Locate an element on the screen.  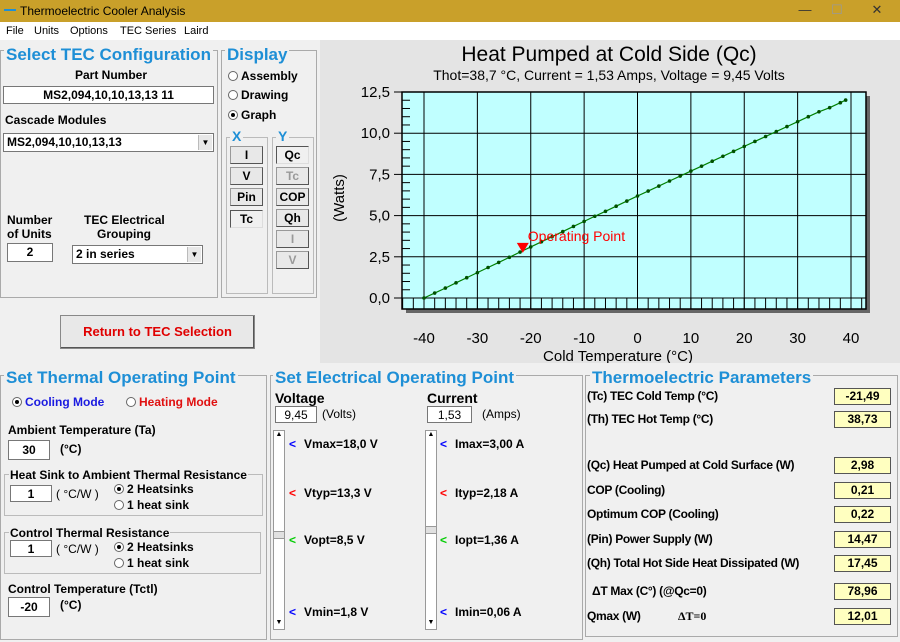
current-field: 1,53 is located at coordinates (449, 414).